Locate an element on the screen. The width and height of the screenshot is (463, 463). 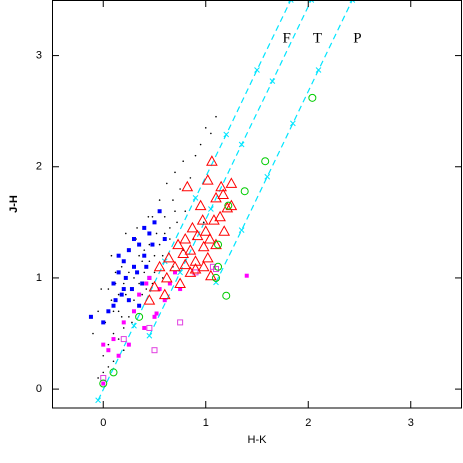
annotation: P is located at coordinates (357, 38).